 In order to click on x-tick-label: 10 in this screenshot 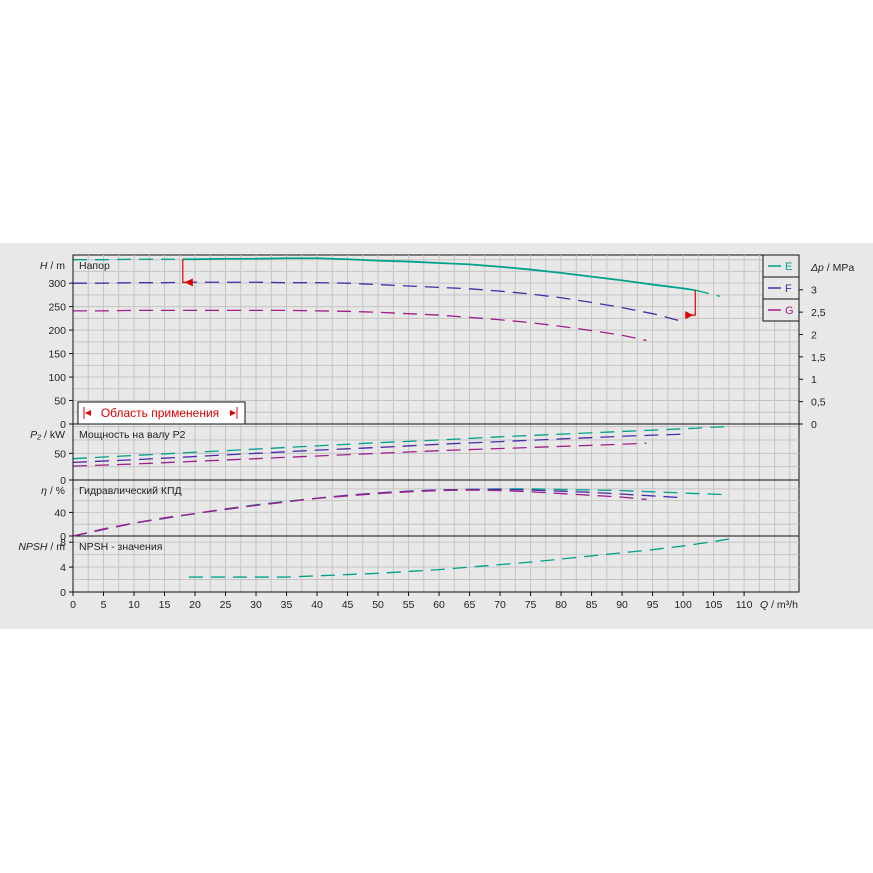, I will do `click(134, 605)`.